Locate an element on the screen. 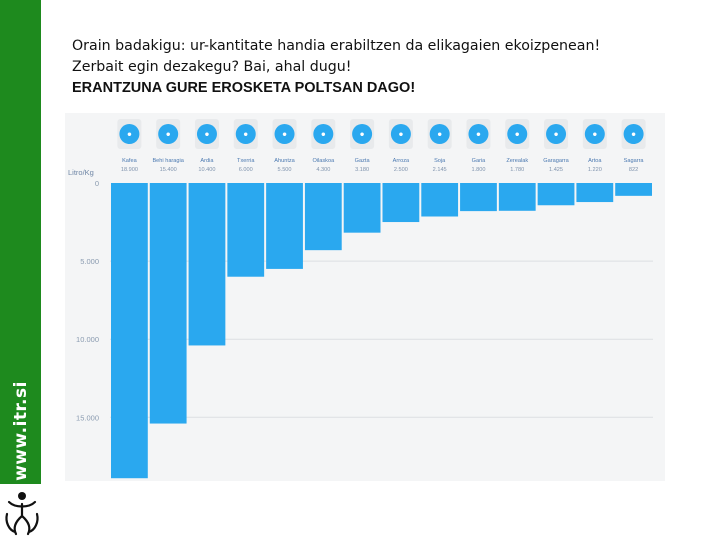 This screenshot has width=720, height=540. value-label: 1.220 is located at coordinates (595, 170).